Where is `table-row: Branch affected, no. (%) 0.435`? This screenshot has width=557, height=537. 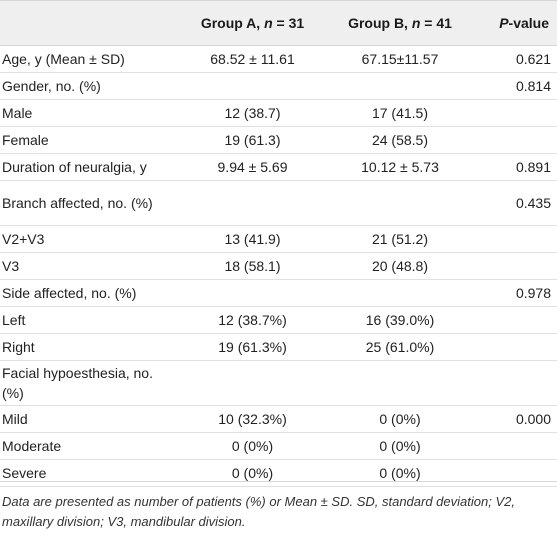
table-row: Branch affected, no. (%) 0.435 is located at coordinates (278, 203).